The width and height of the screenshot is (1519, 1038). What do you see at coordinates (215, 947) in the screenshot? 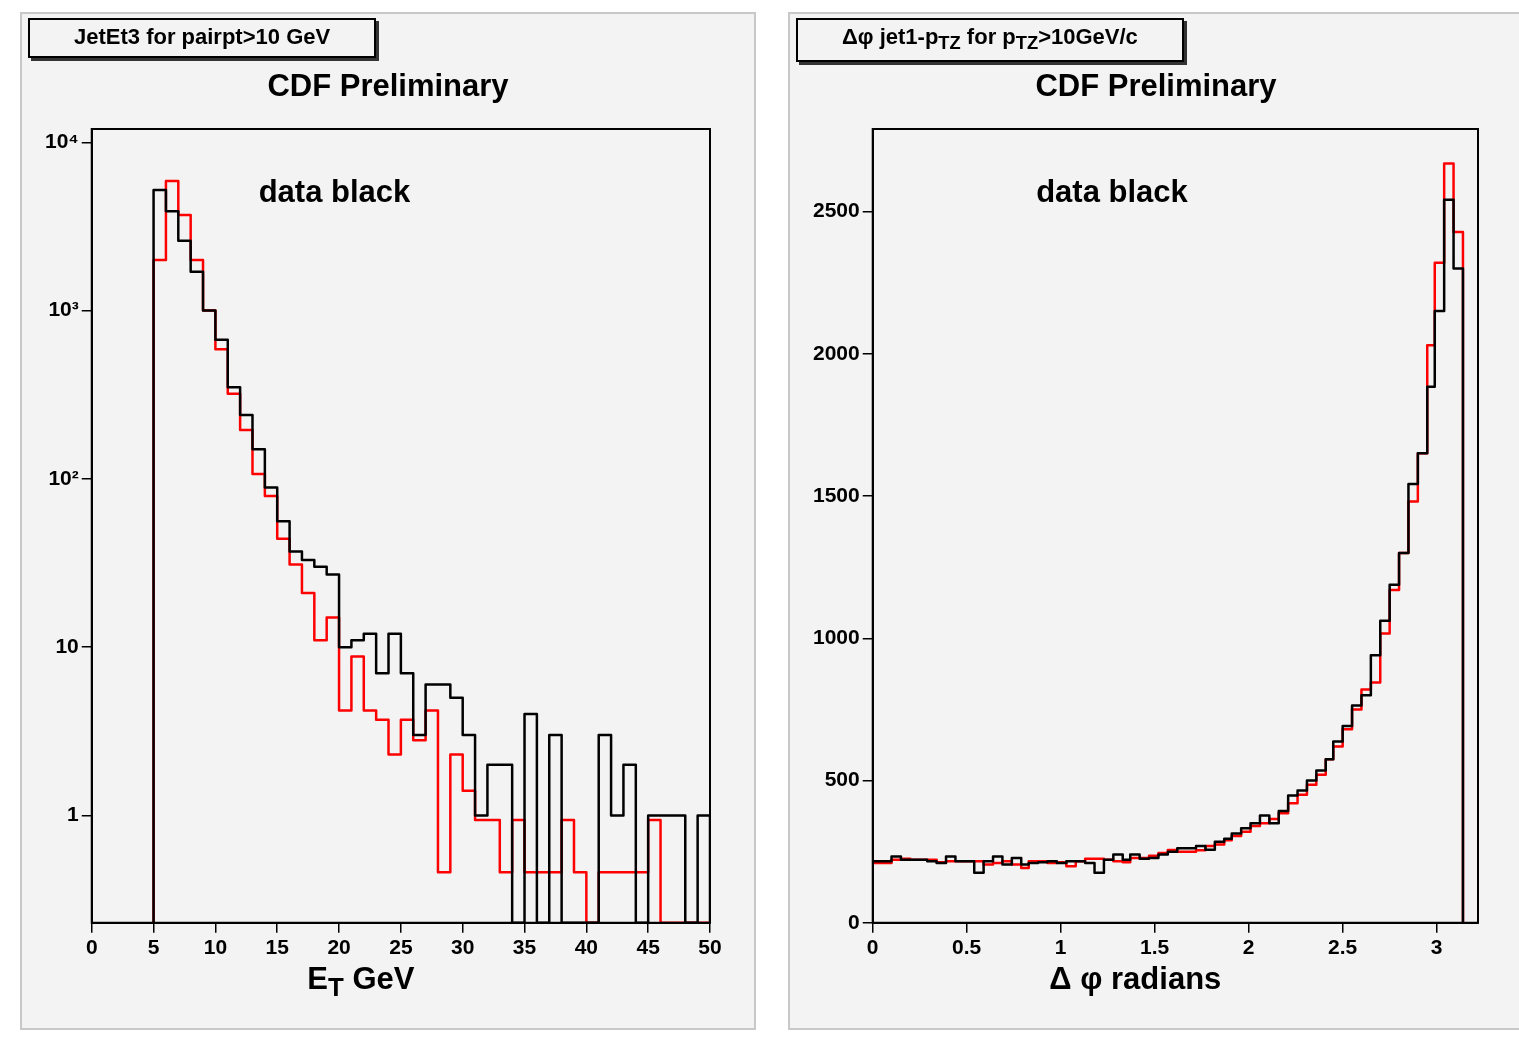
I see `x-tick-label: 10` at bounding box center [215, 947].